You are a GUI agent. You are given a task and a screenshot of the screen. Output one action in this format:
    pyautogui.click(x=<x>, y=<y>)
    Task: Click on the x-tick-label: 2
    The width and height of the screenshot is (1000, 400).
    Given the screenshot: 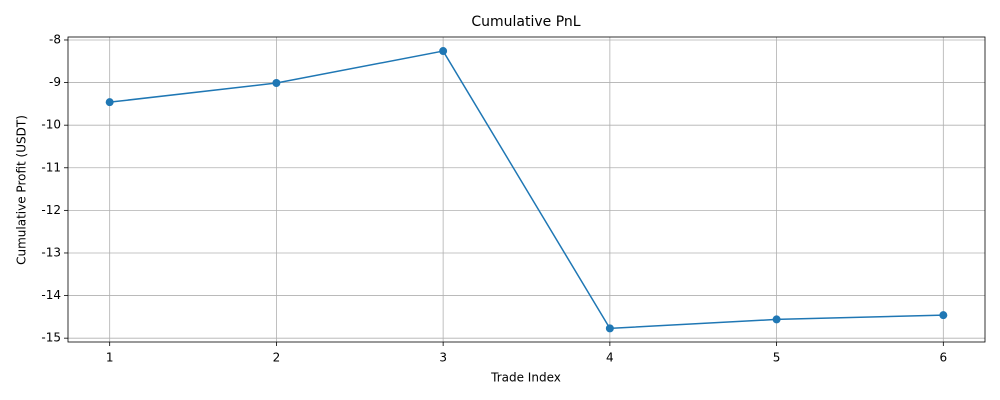 What is the action you would take?
    pyautogui.click(x=277, y=358)
    